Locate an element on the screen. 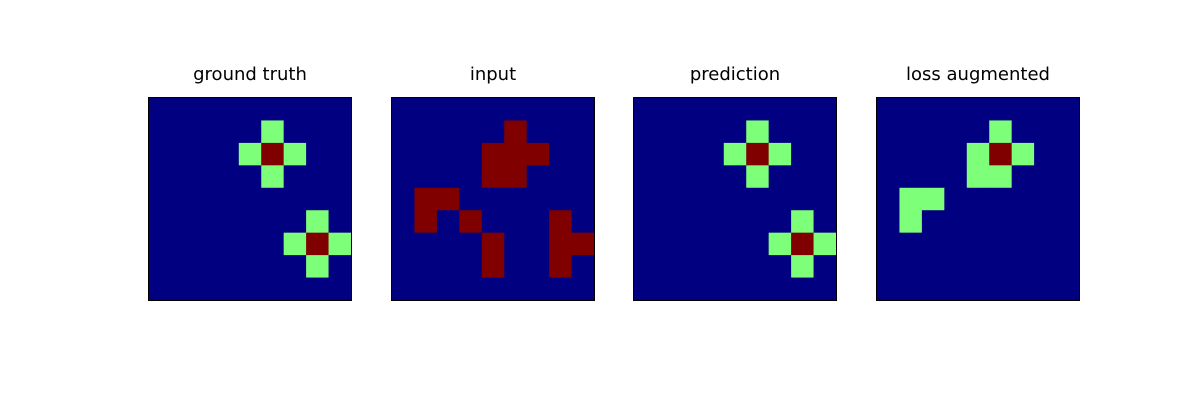 The image size is (1200, 400). panel-prediction: prediction is located at coordinates (735, 180).